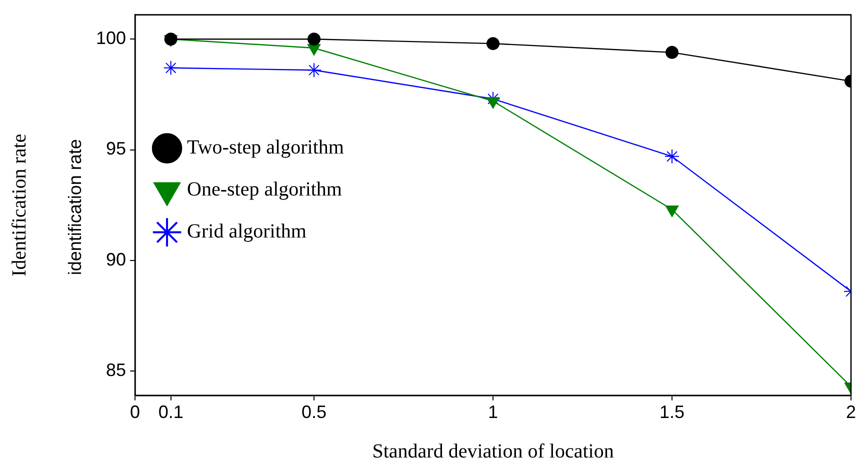 The height and width of the screenshot is (468, 859). I want to click on x-tick-label: 1.5, so click(672, 412).